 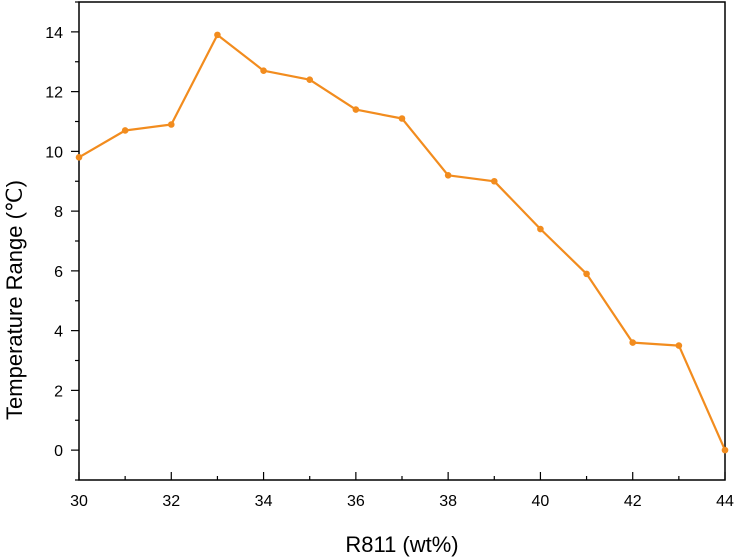 I want to click on y-tick-label: 2, so click(x=58, y=391).